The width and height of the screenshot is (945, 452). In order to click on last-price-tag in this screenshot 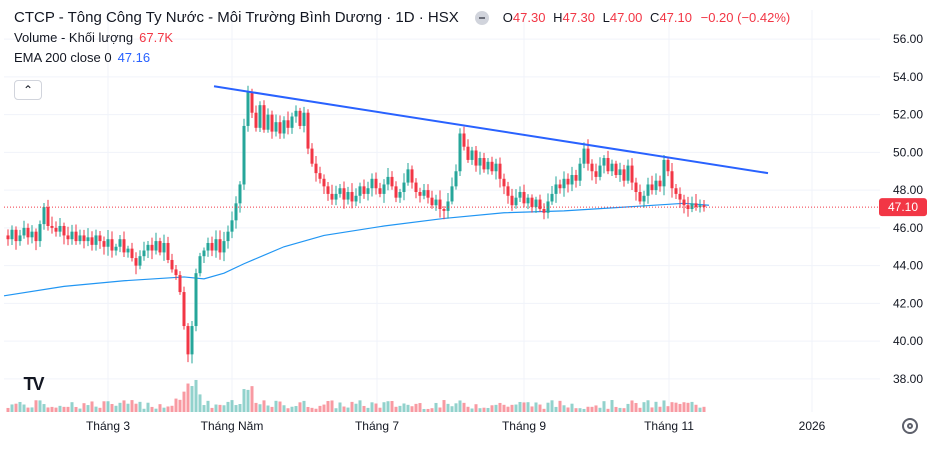, I will do `click(903, 207)`.